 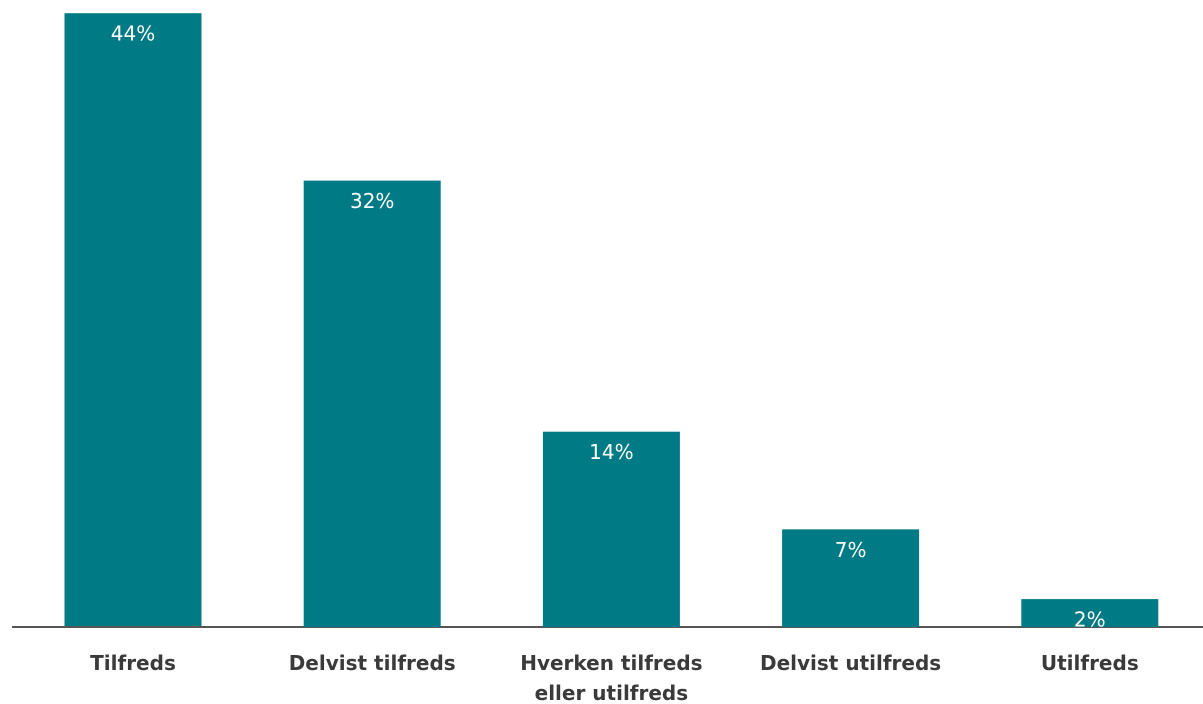 What do you see at coordinates (611, 677) in the screenshot?
I see `category-label: Hverken tilfreds eller utilfreds` at bounding box center [611, 677].